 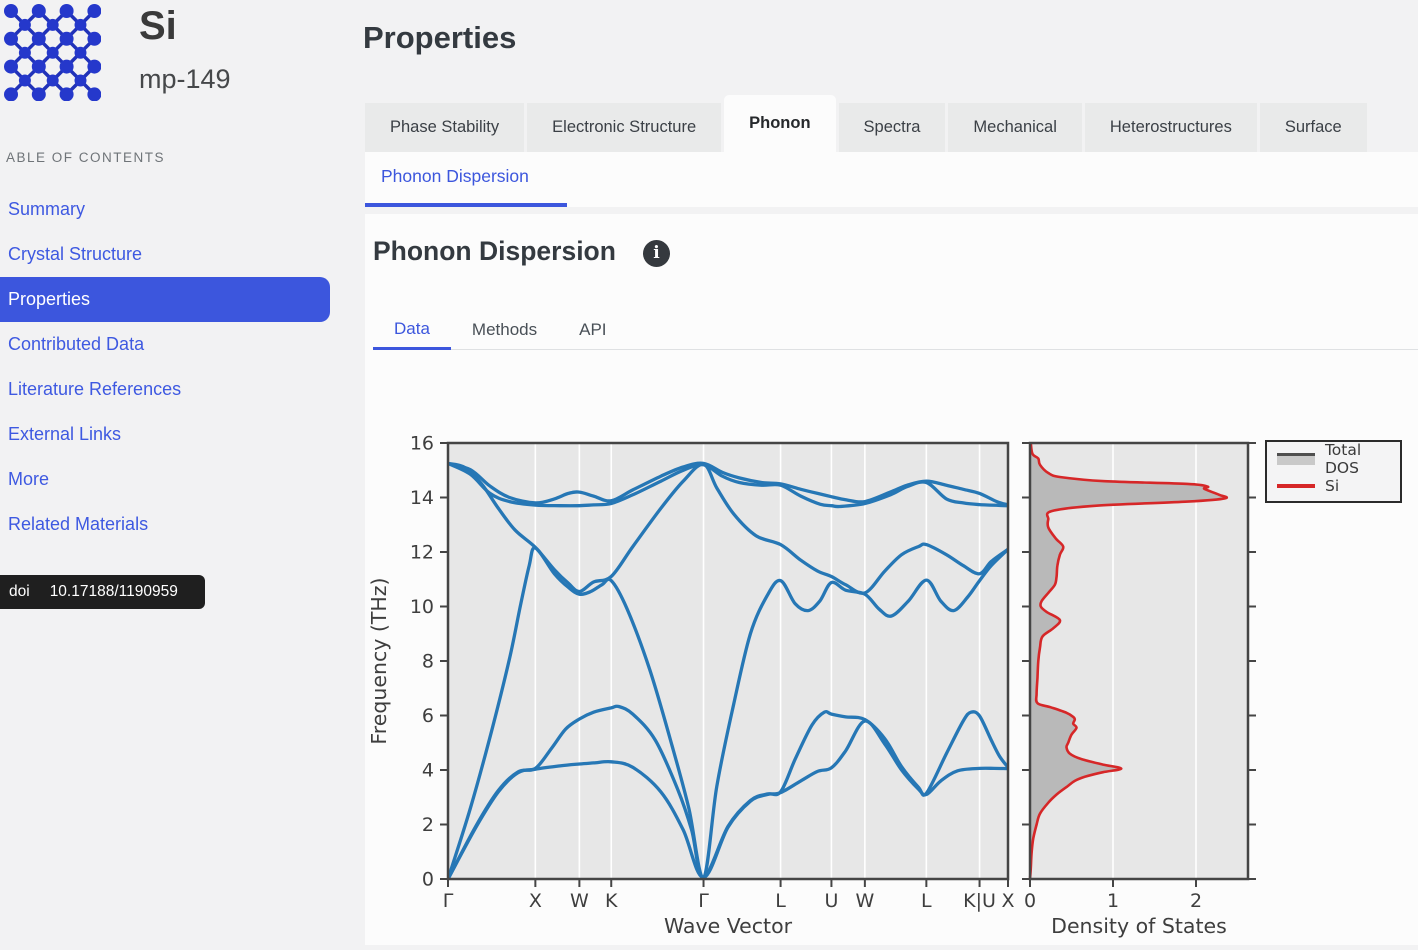 What do you see at coordinates (75, 254) in the screenshot?
I see `sidebar-item-crystal-structure: Crystal Structure` at bounding box center [75, 254].